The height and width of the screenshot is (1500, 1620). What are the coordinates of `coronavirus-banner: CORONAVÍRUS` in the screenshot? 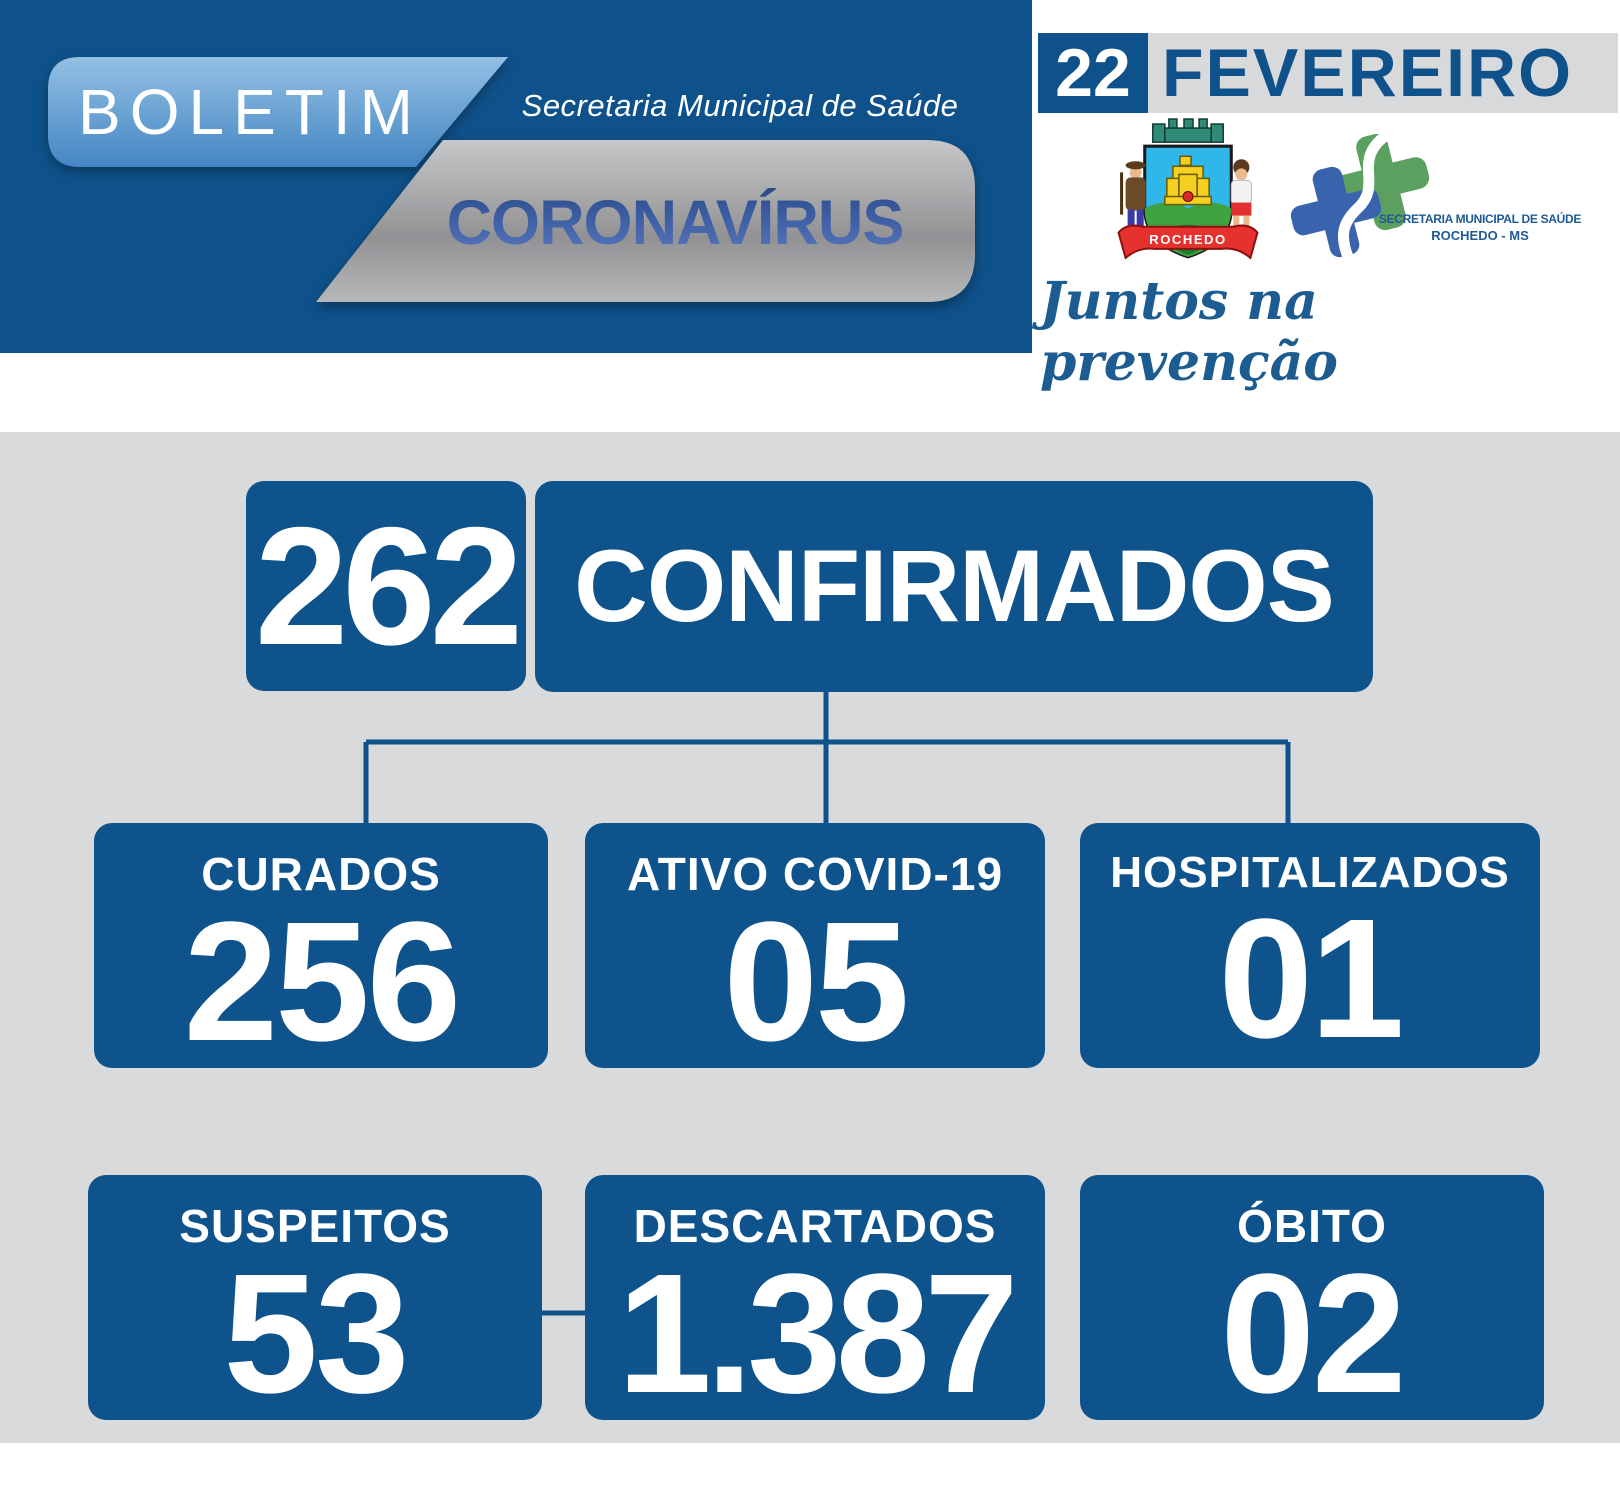 It's located at (675, 223).